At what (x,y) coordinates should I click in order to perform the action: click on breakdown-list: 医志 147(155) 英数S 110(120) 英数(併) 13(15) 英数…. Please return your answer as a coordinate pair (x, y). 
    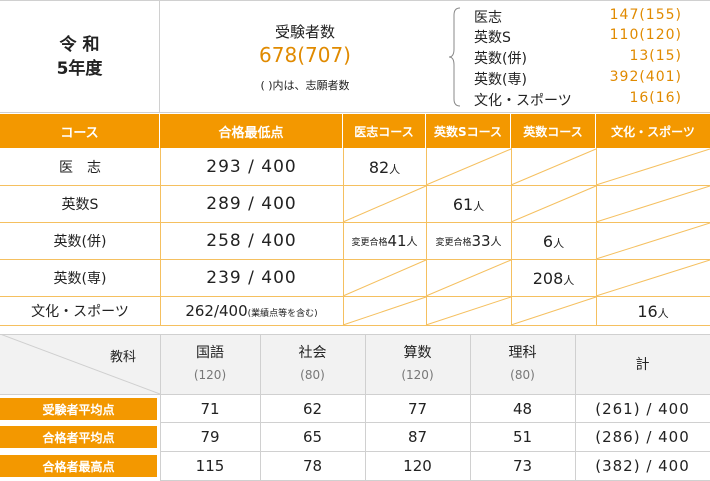
    Looking at the image, I should click on (585, 59).